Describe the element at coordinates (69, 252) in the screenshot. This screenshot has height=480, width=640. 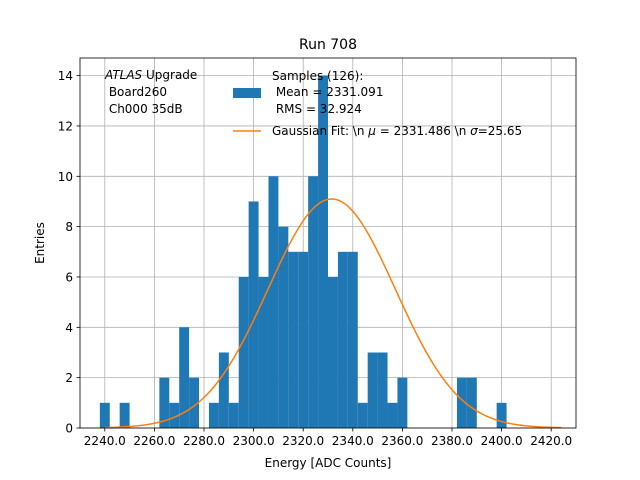
I see `y-axis-ticks: 0 2 4 6 8 10 12 14` at that location.